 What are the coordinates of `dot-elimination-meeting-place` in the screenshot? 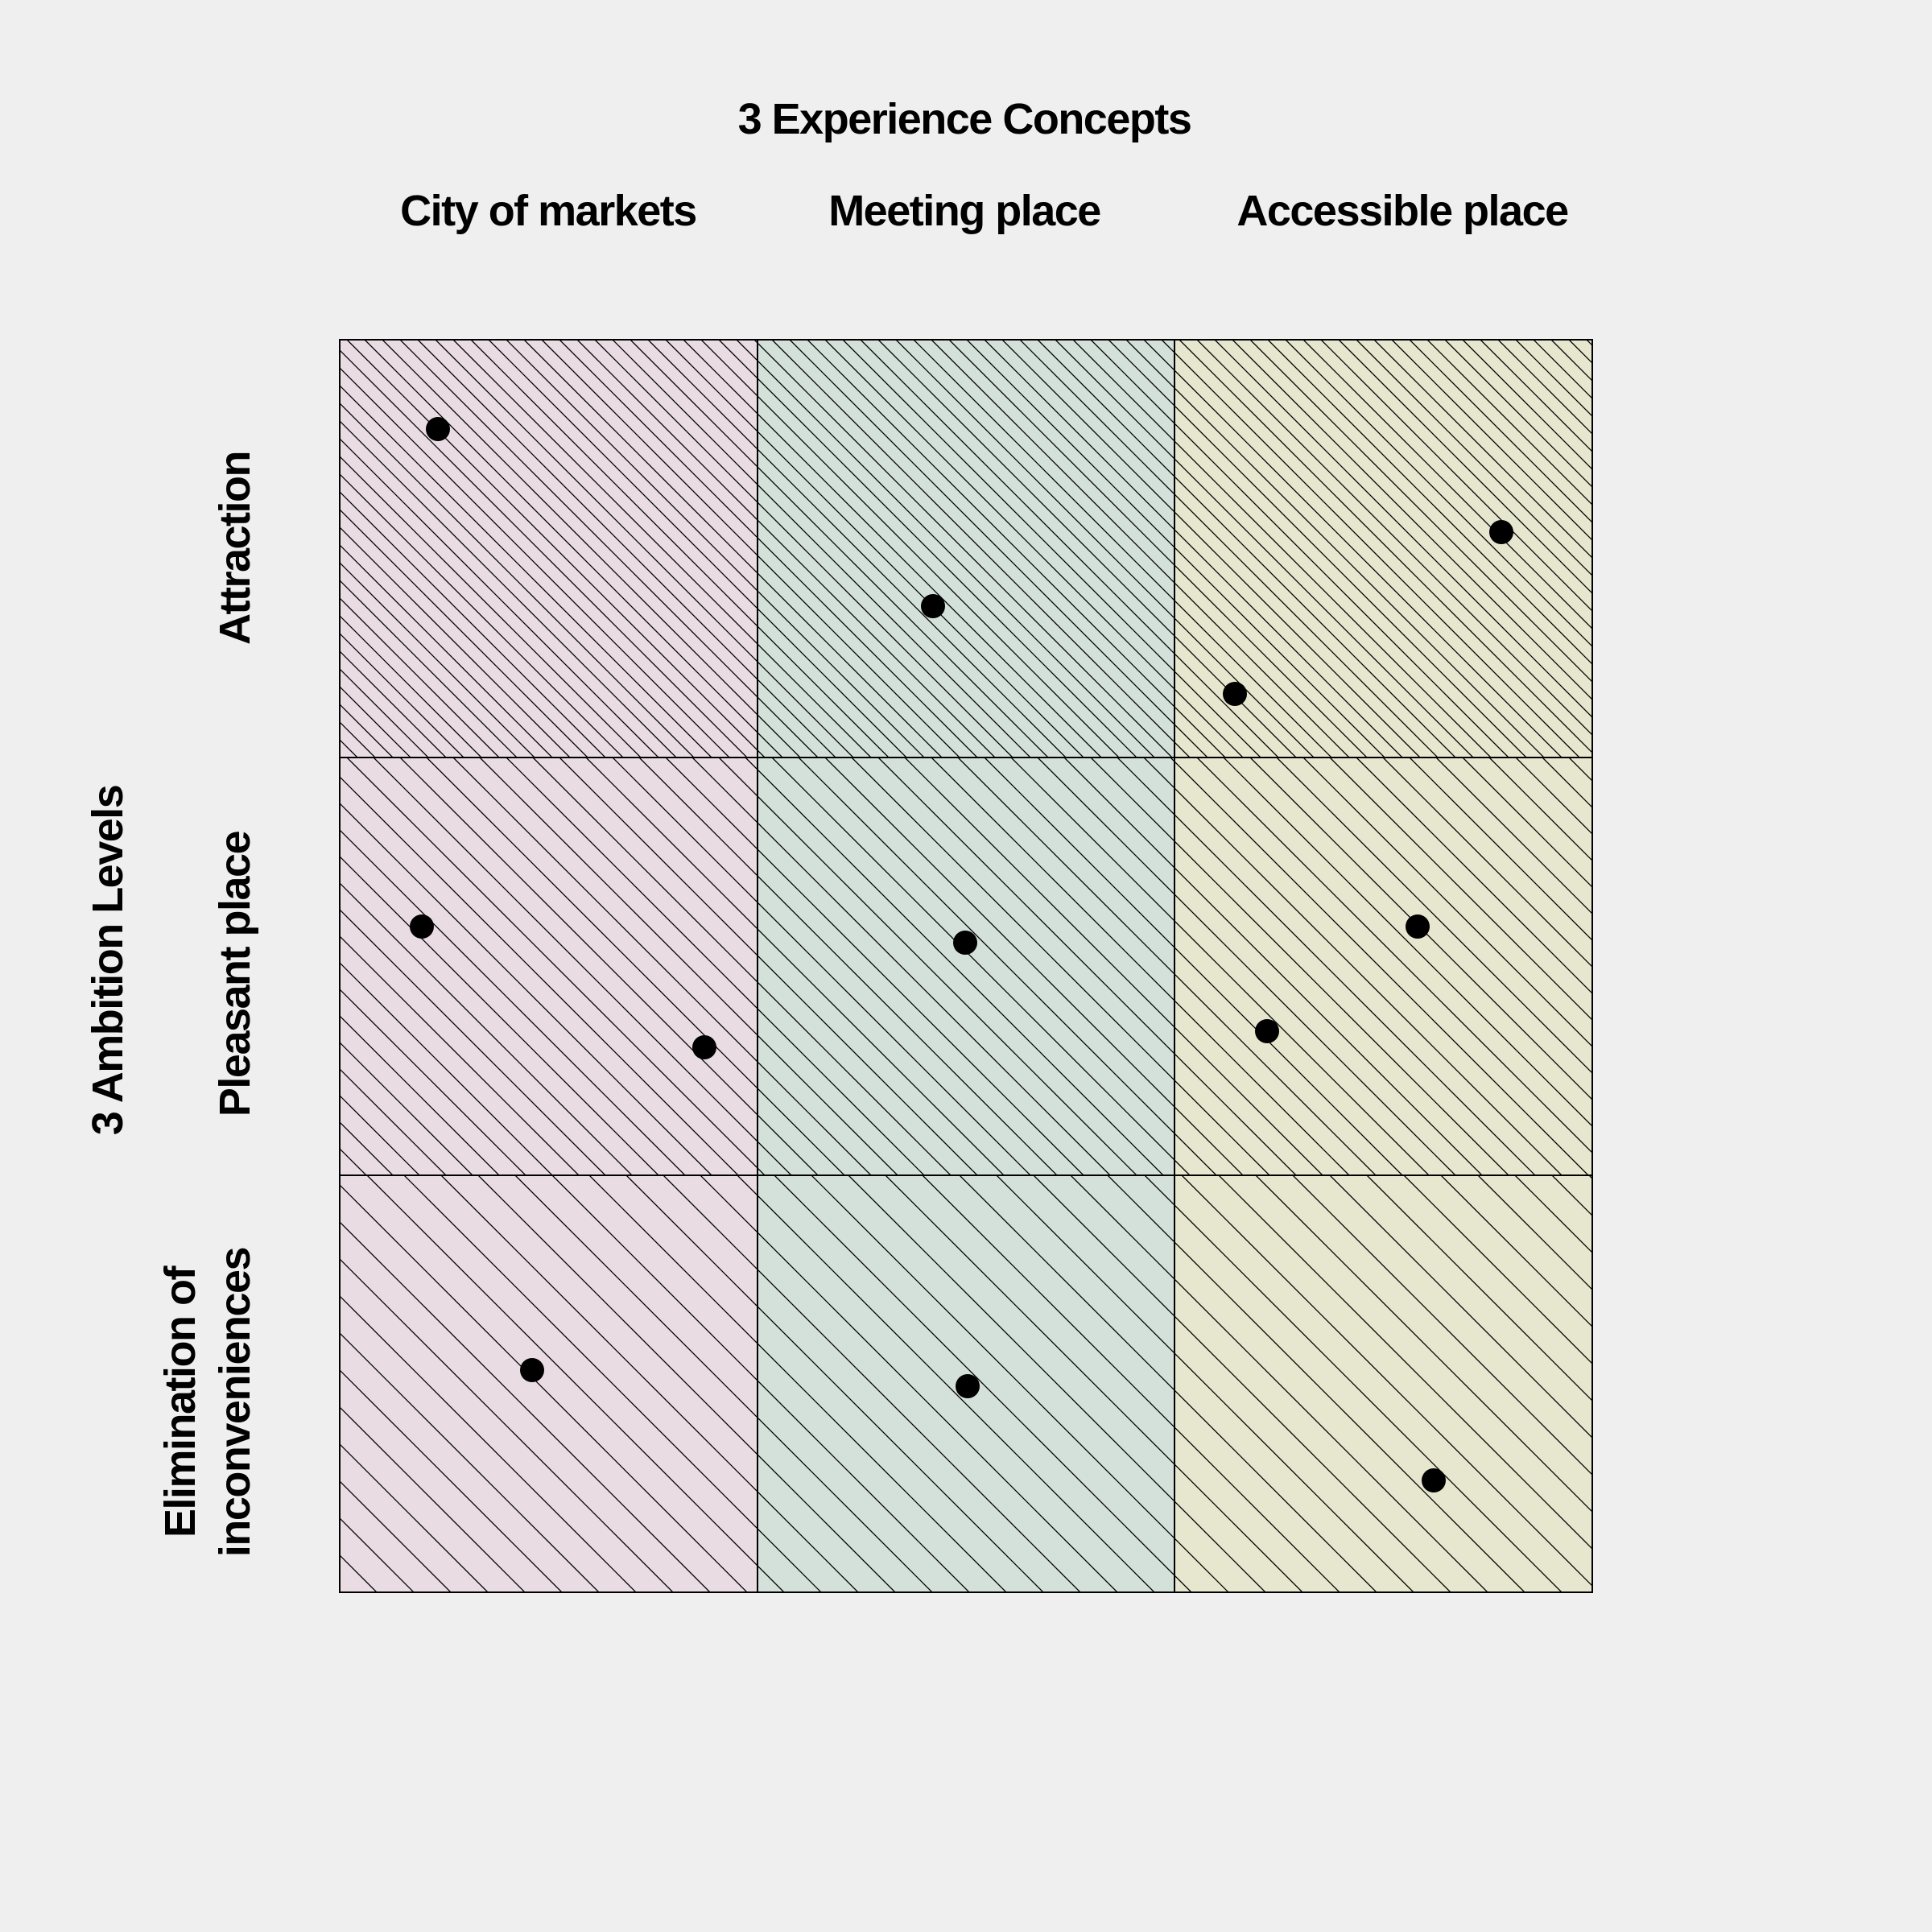 It's located at (968, 1386).